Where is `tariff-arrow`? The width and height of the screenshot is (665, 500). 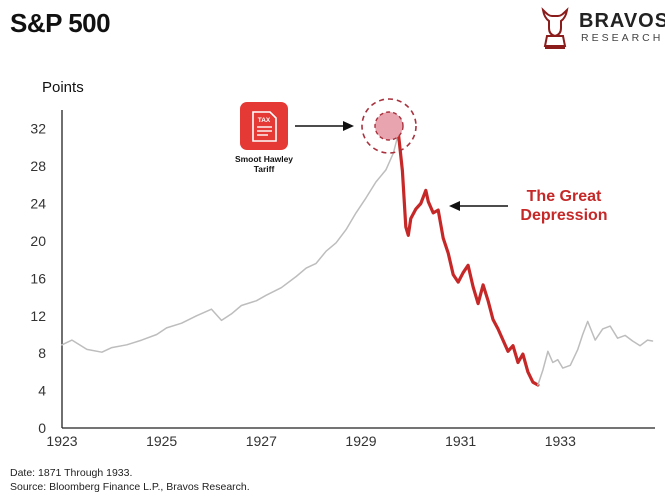
tariff-arrow is located at coordinates (324, 126).